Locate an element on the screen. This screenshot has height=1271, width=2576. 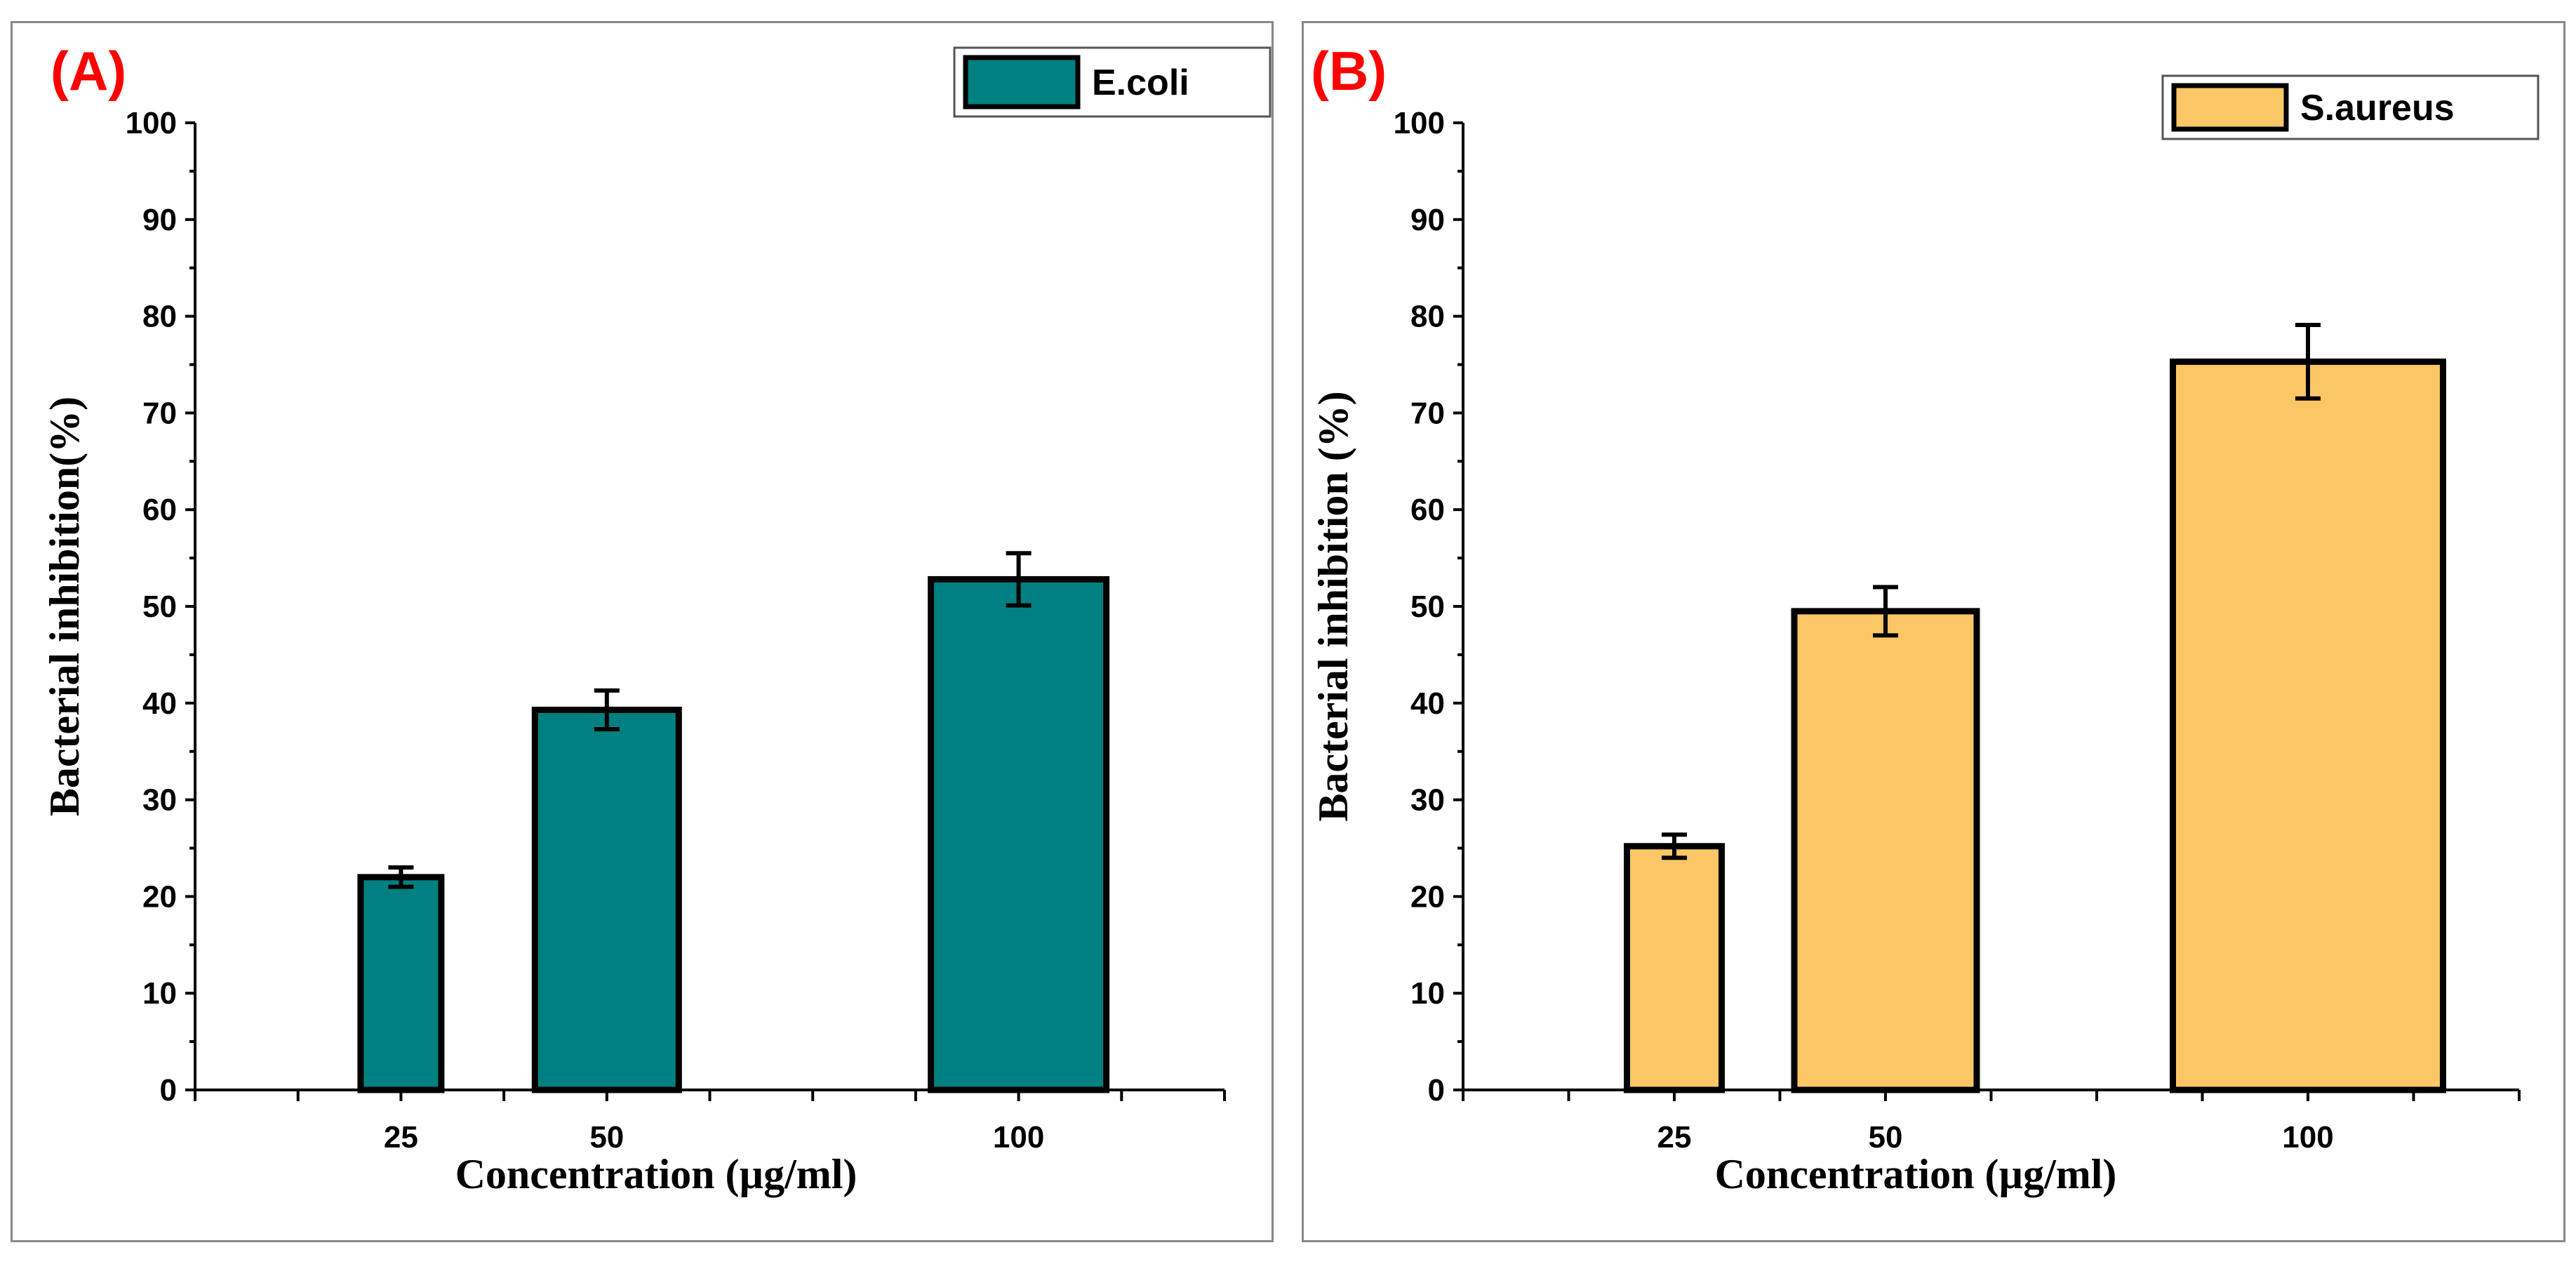
legend-b: S.aureus is located at coordinates (2350, 107).